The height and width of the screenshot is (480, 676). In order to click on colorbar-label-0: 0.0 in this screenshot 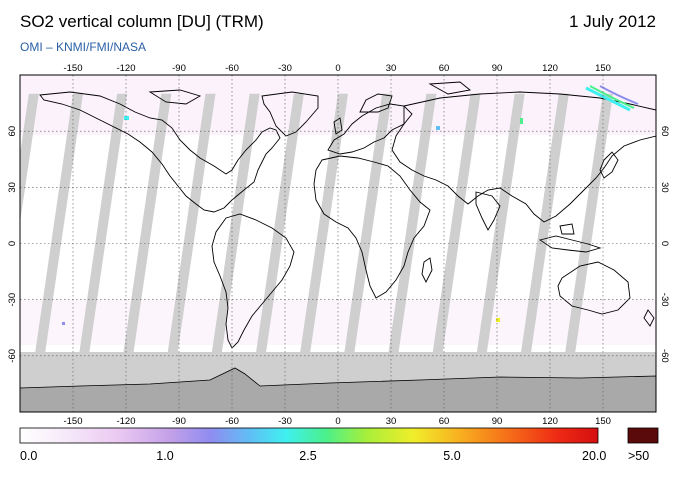, I will do `click(29, 456)`.